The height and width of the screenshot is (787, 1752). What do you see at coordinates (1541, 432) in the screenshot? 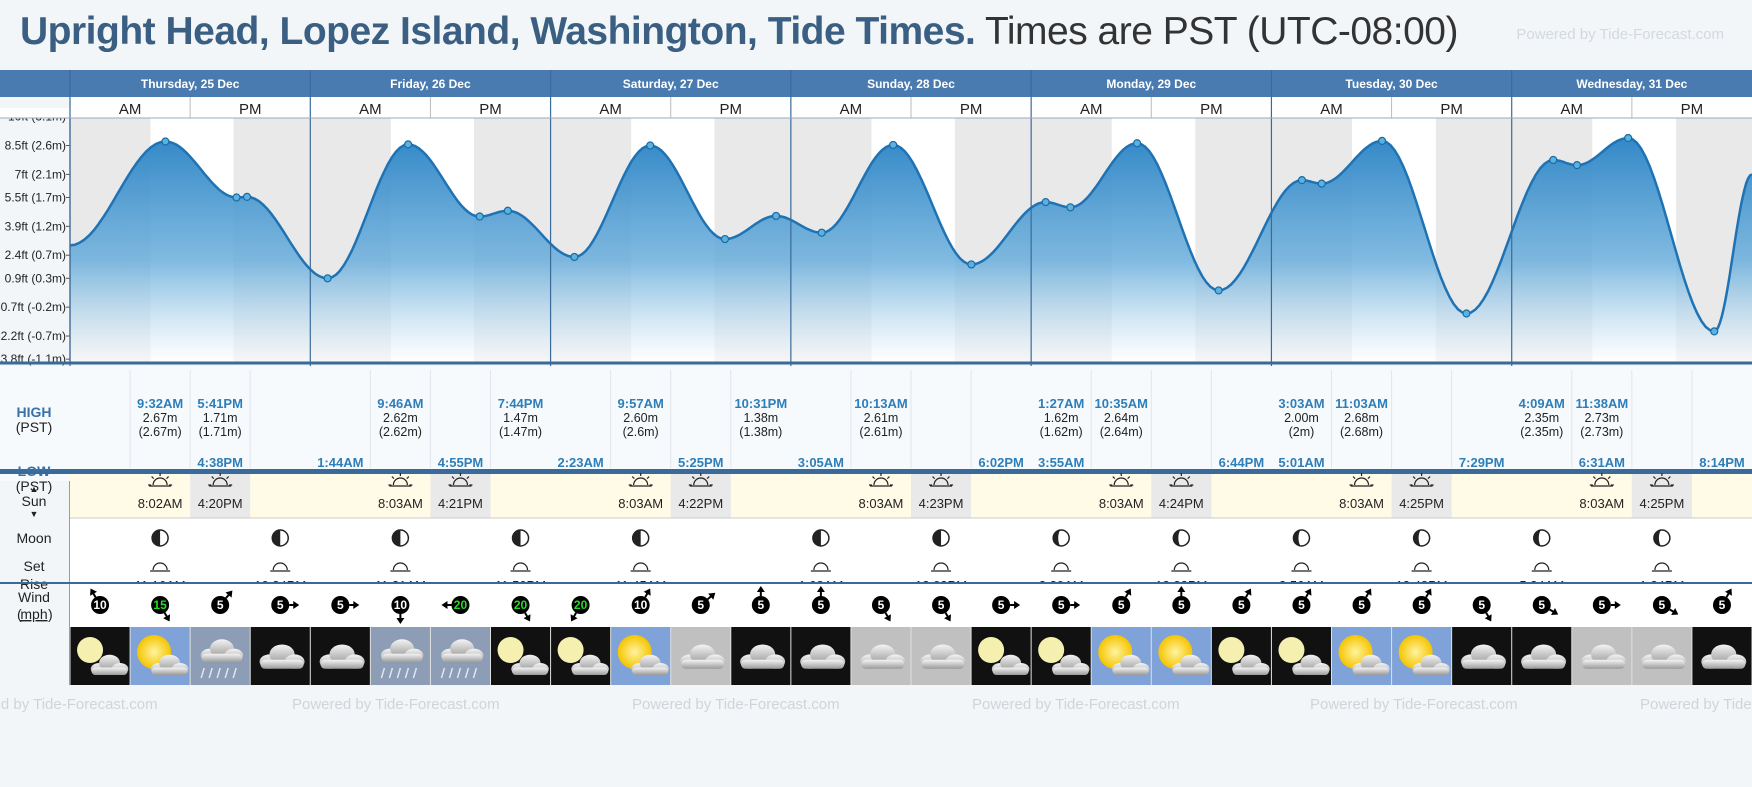
I see `high-tide-height-alt: (2.35m)` at bounding box center [1541, 432].